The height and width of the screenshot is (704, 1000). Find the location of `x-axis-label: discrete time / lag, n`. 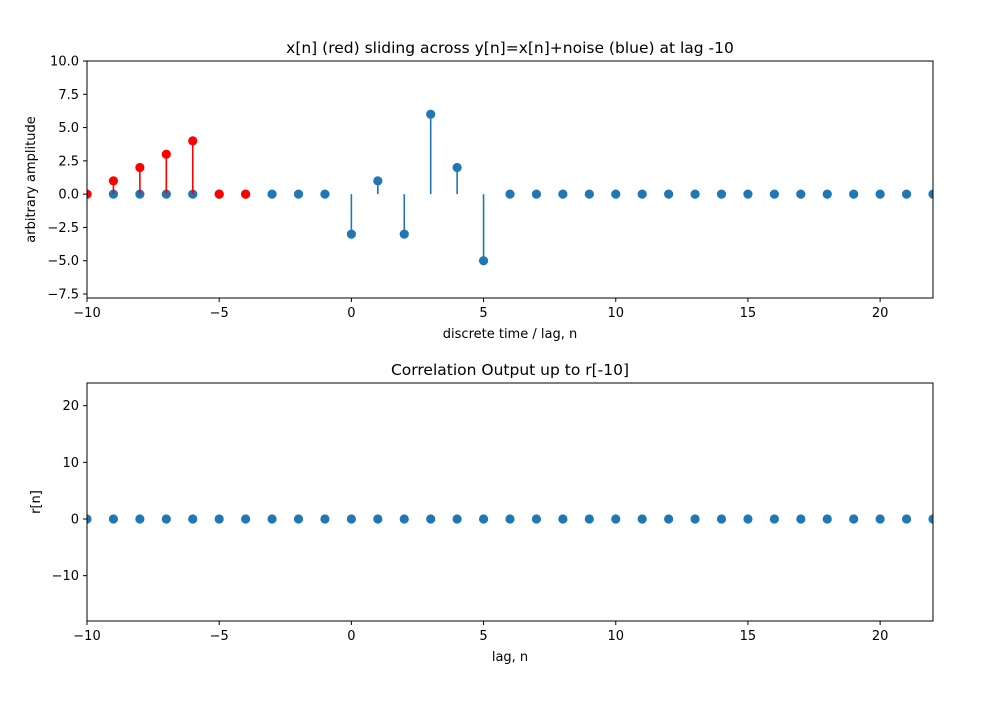

x-axis-label: discrete time / lag, n is located at coordinates (510, 334).